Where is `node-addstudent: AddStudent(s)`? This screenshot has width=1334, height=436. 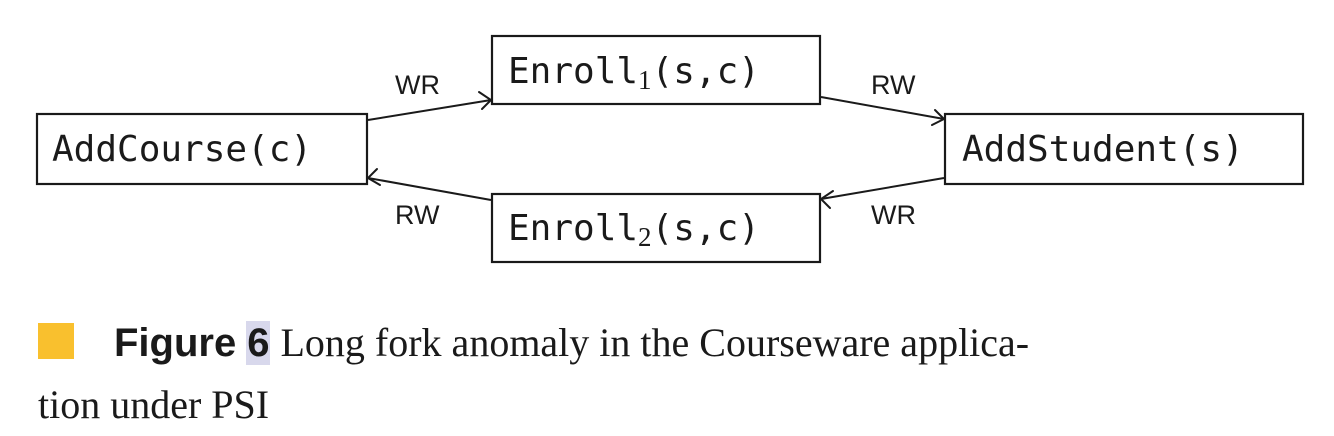 node-addstudent: AddStudent(s) is located at coordinates (1124, 149).